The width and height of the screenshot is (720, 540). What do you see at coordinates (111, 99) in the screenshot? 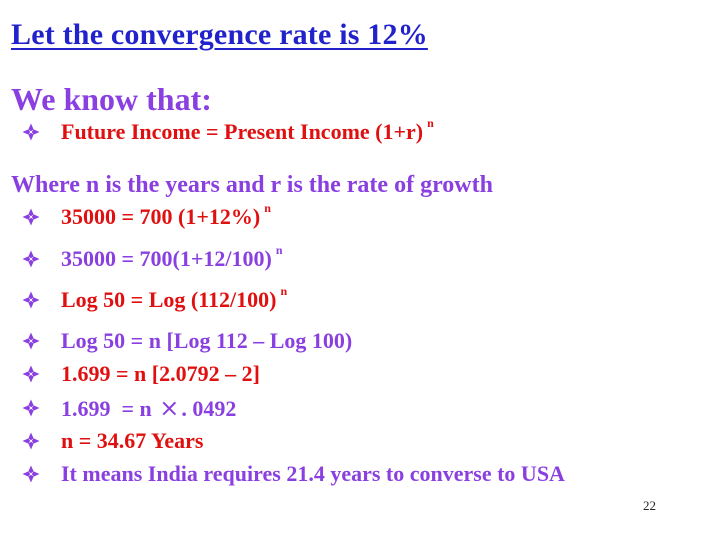
I see `slide-subtitle: We know that:` at bounding box center [111, 99].